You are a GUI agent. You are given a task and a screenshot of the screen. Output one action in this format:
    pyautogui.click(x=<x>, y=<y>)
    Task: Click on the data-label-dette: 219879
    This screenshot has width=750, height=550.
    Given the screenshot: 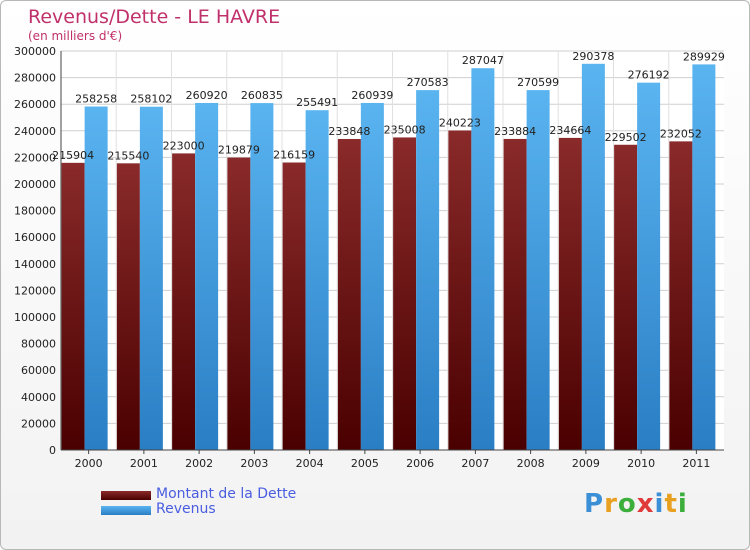 What is the action you would take?
    pyautogui.click(x=239, y=150)
    